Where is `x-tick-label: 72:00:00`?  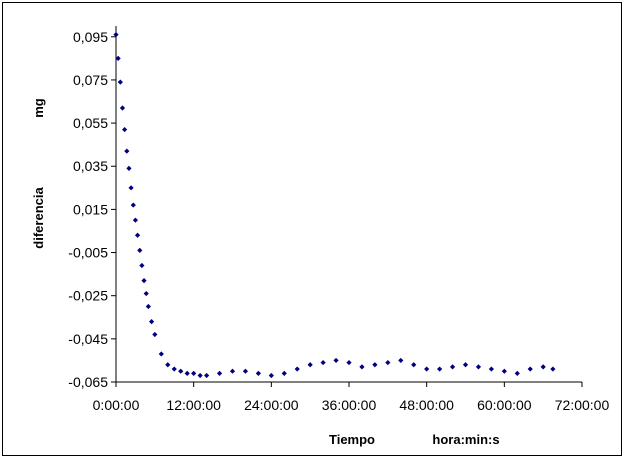
x-tick-label: 72:00:00 is located at coordinates (582, 405).